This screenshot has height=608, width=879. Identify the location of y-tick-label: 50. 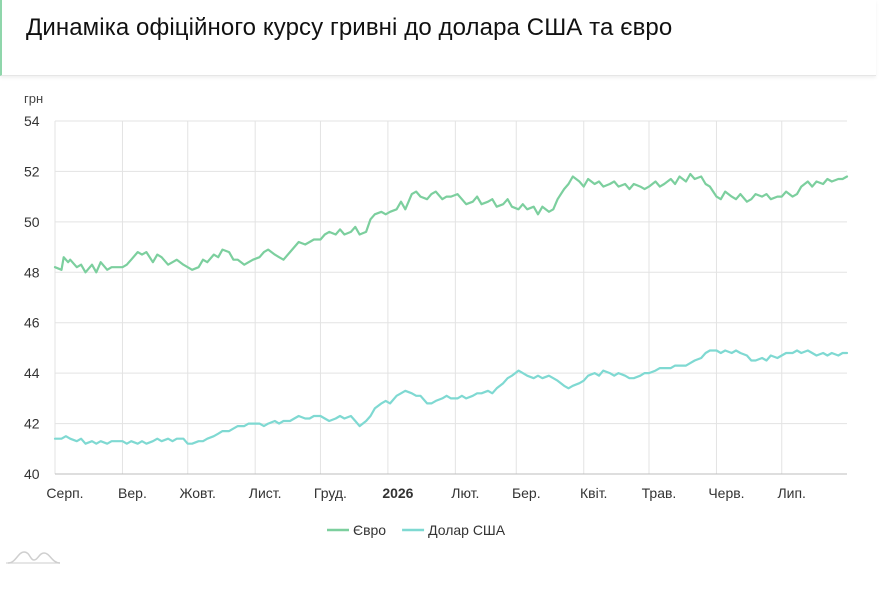
(32, 222).